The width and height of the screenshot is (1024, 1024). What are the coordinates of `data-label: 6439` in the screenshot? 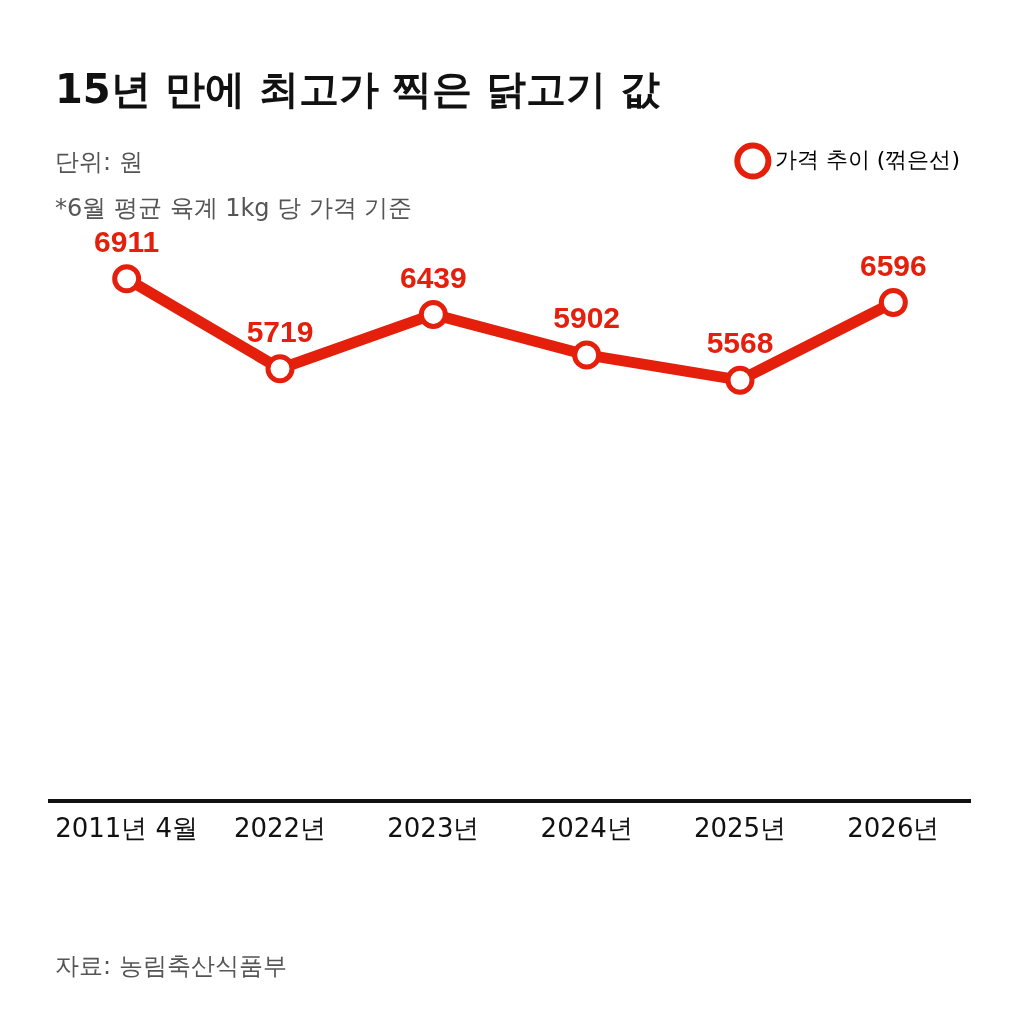 It's located at (433, 277).